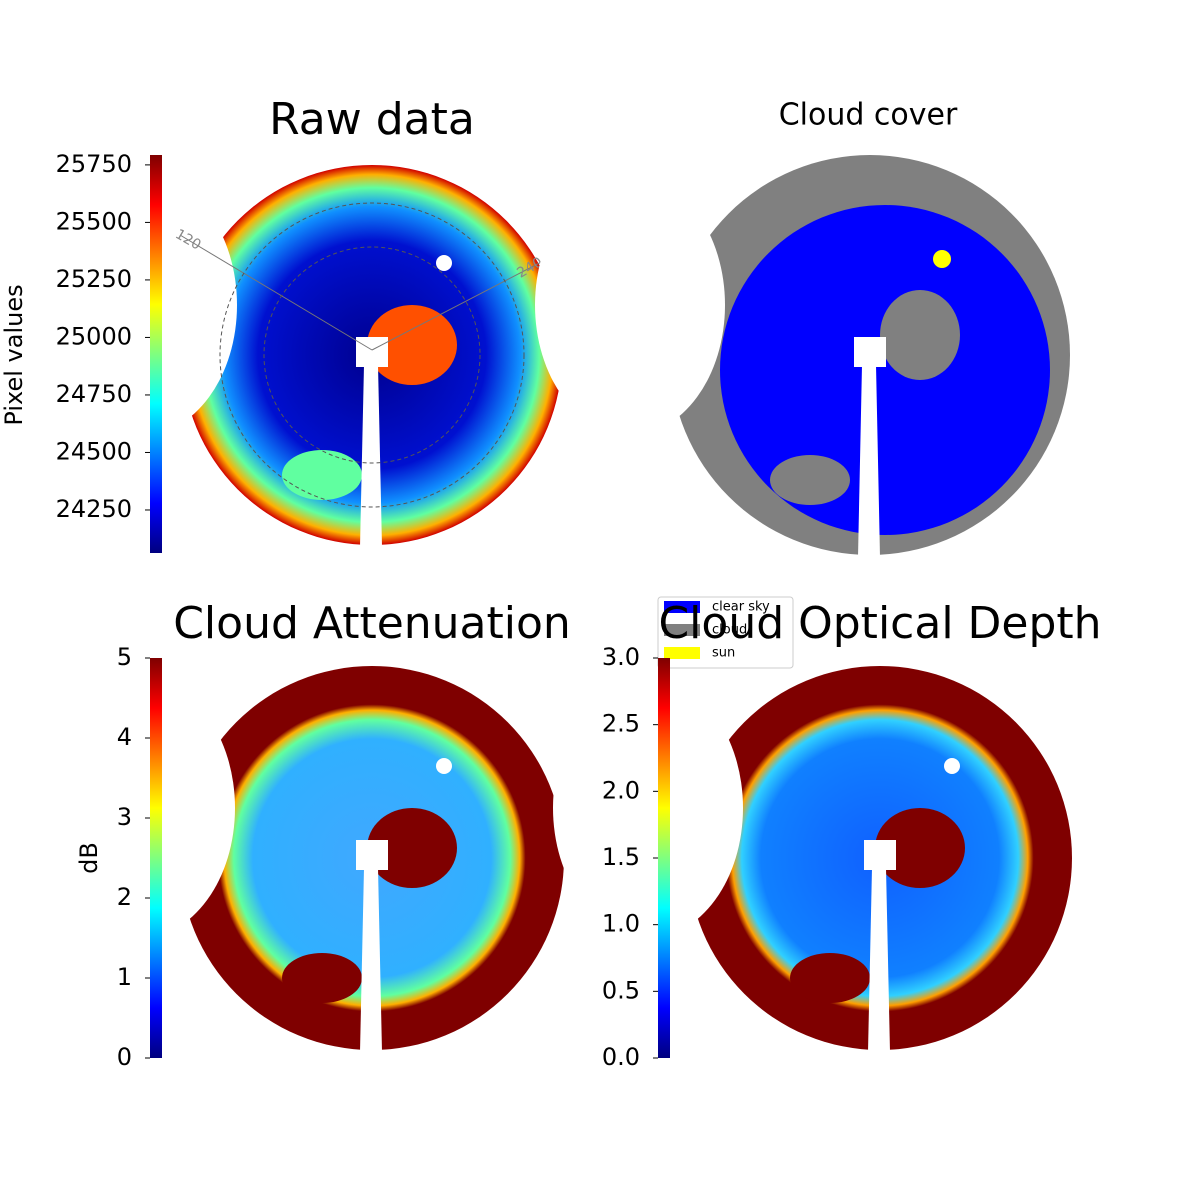 Image resolution: width=1200 pixels, height=1200 pixels. Describe the element at coordinates (372, 119) in the screenshot. I see `panel-title: Raw data` at that location.